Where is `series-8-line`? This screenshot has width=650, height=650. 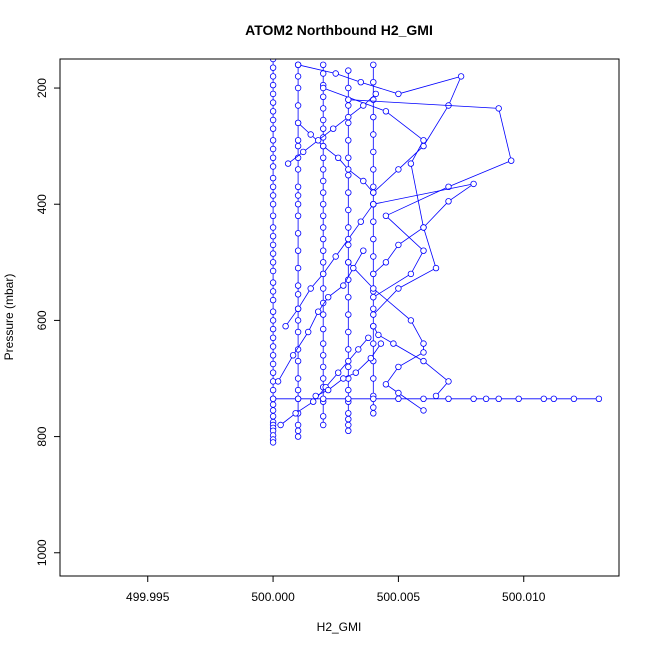
series-8-line is located at coordinates (430, 198).